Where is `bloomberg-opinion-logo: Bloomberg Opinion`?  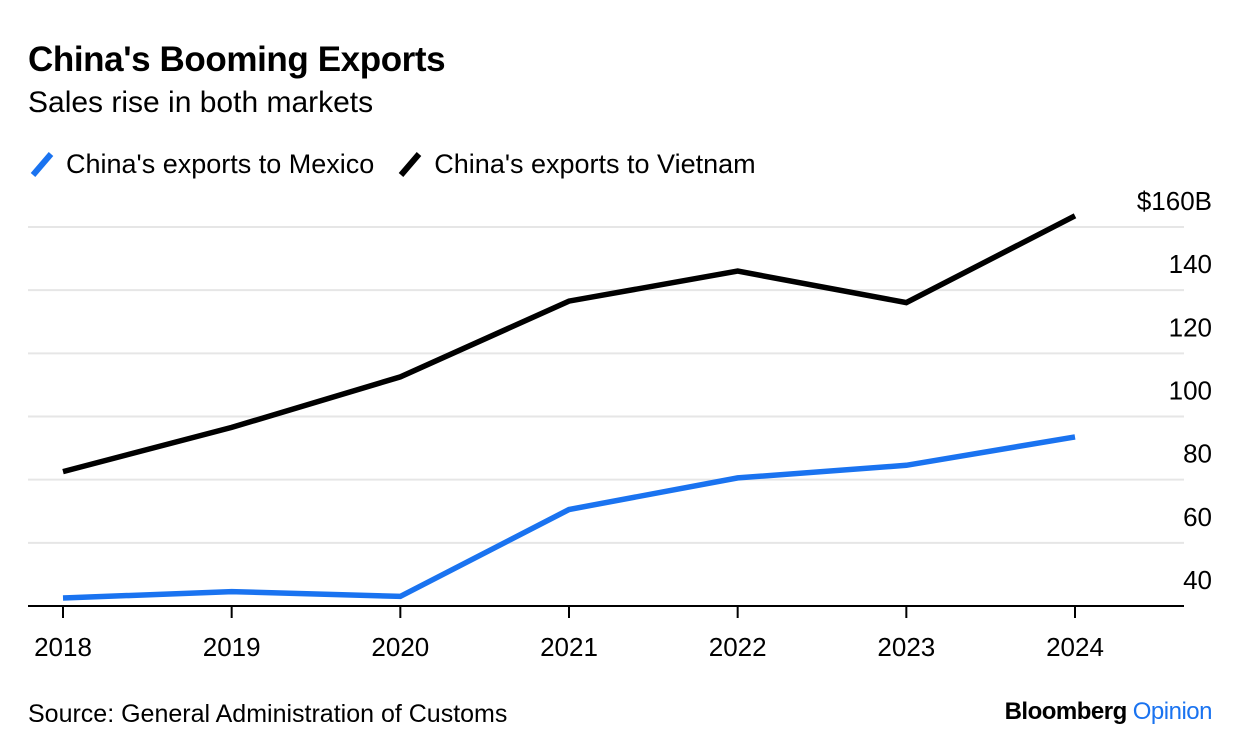
bloomberg-opinion-logo: Bloomberg Opinion is located at coordinates (1108, 712).